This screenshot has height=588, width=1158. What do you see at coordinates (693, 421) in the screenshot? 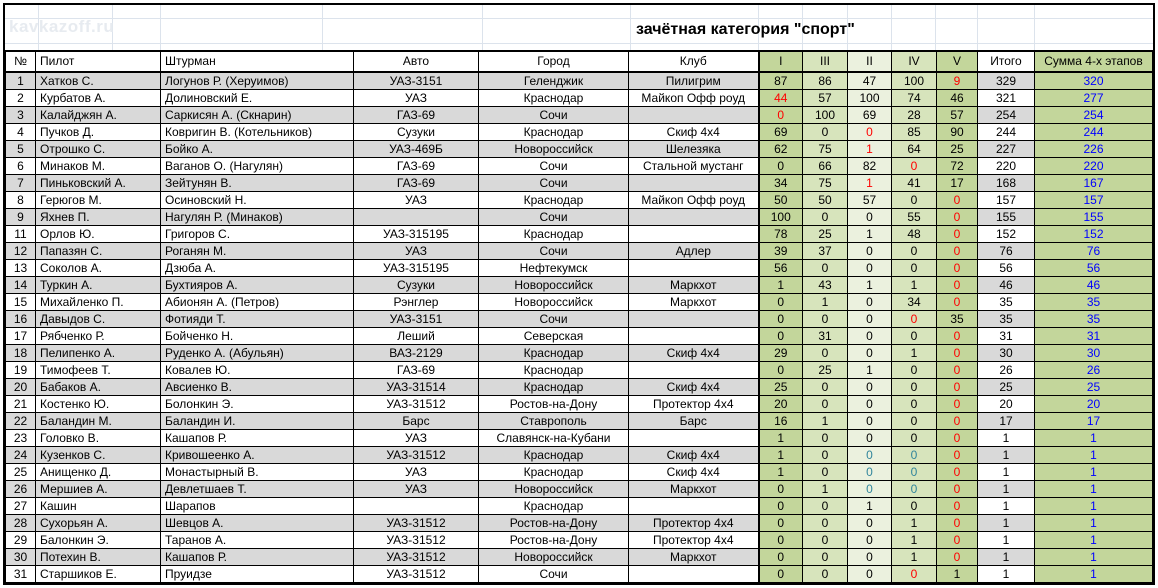
I see `cell-club: Барс` at bounding box center [693, 421].